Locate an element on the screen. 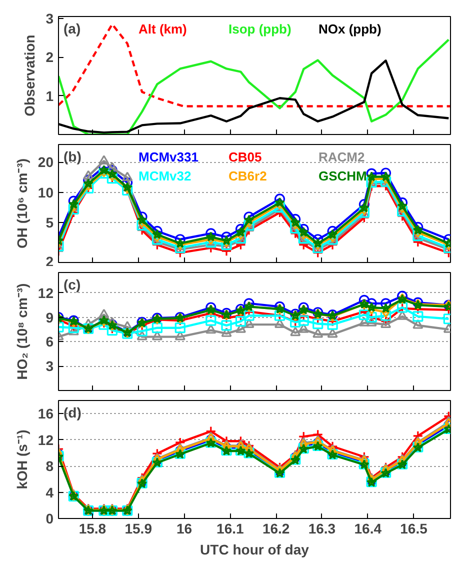 The height and width of the screenshot is (580, 453). series-label: MCMv331 is located at coordinates (168, 157).